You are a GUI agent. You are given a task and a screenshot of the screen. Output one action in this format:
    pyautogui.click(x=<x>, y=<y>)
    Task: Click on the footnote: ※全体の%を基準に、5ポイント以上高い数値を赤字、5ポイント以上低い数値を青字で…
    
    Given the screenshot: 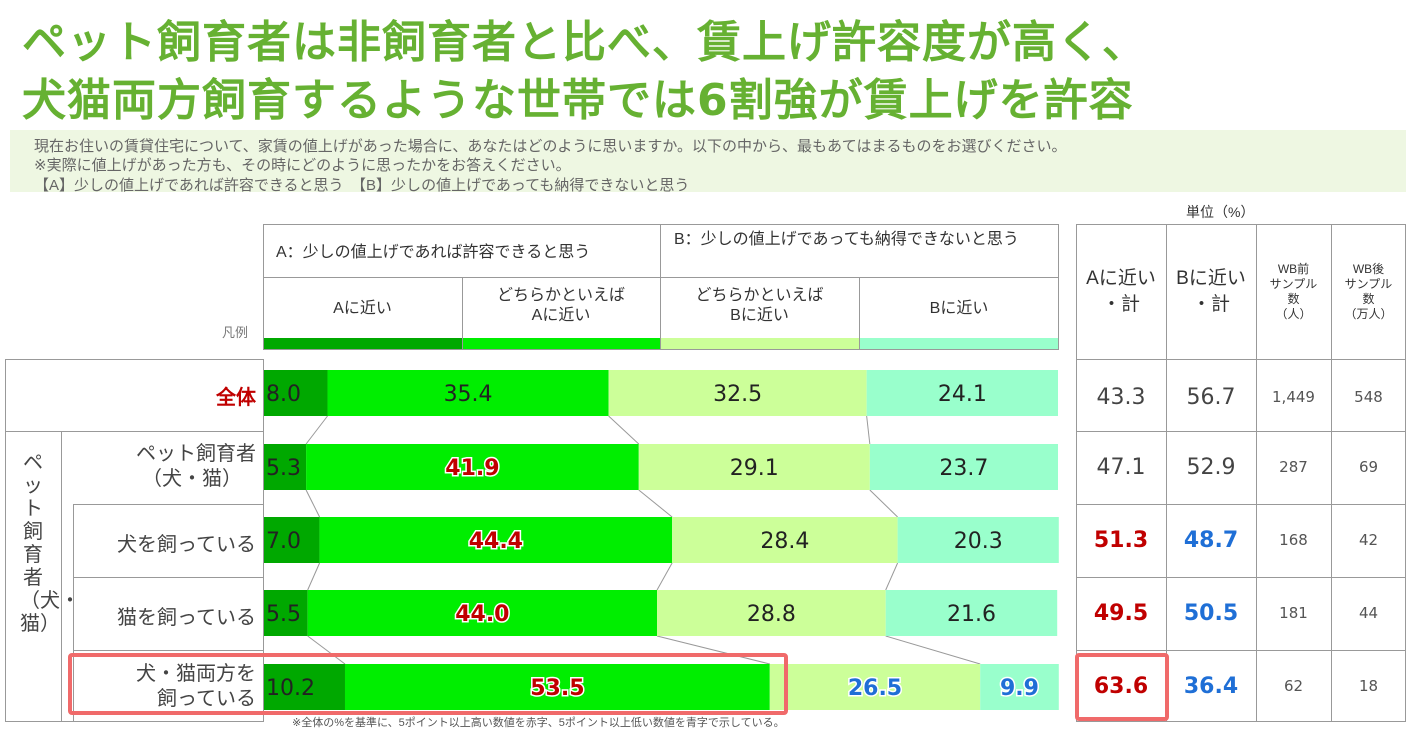 What is the action you would take?
    pyautogui.click(x=538, y=723)
    